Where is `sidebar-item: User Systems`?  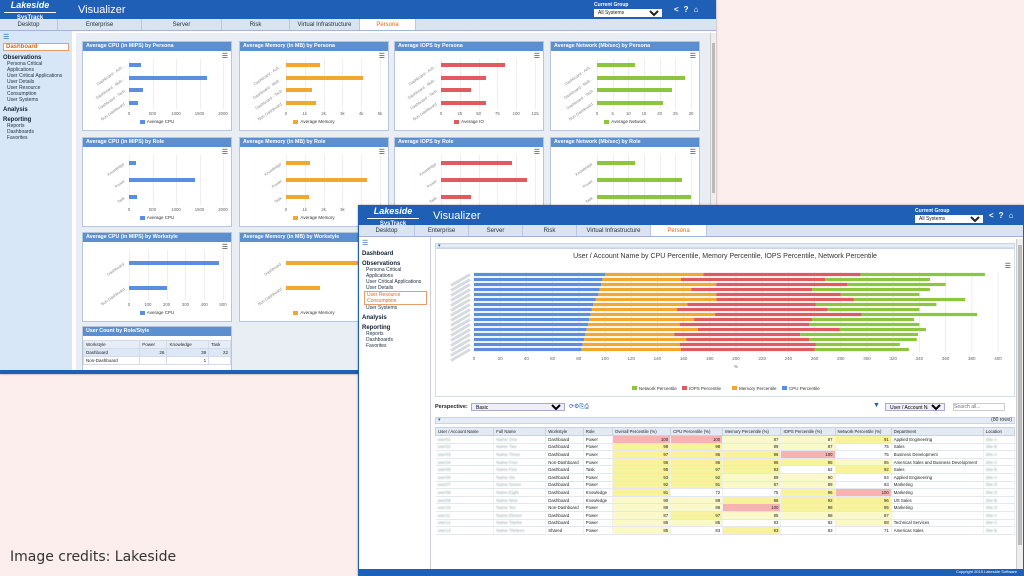 sidebar-item: User Systems is located at coordinates (23, 100).